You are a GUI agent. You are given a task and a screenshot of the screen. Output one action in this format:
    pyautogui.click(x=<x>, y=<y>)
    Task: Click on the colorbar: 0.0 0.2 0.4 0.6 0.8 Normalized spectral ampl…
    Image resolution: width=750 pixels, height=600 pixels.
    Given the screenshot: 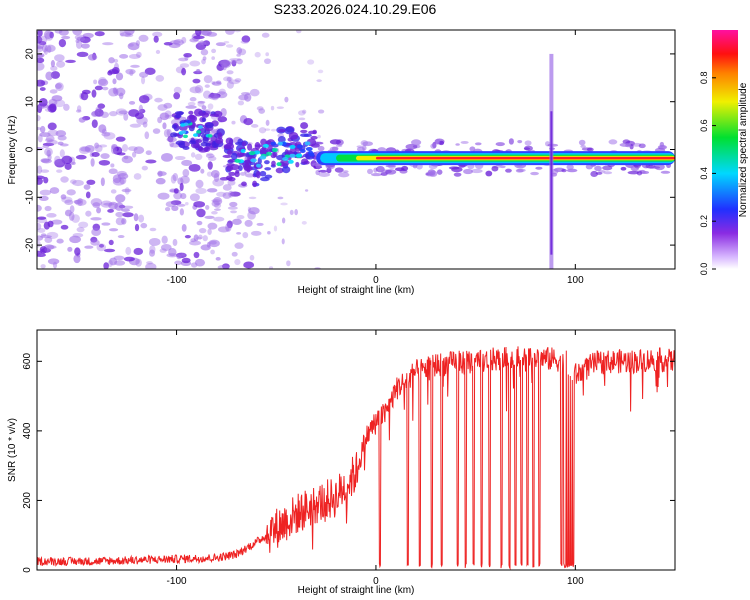 What is the action you would take?
    pyautogui.click(x=724, y=152)
    